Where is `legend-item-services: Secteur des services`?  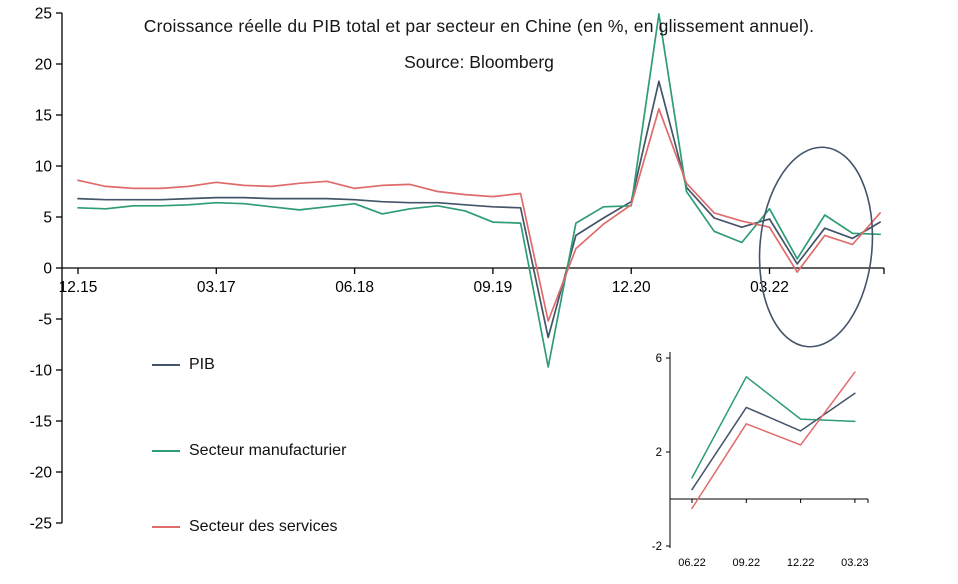
legend-item-services: Secteur des services is located at coordinates (245, 527).